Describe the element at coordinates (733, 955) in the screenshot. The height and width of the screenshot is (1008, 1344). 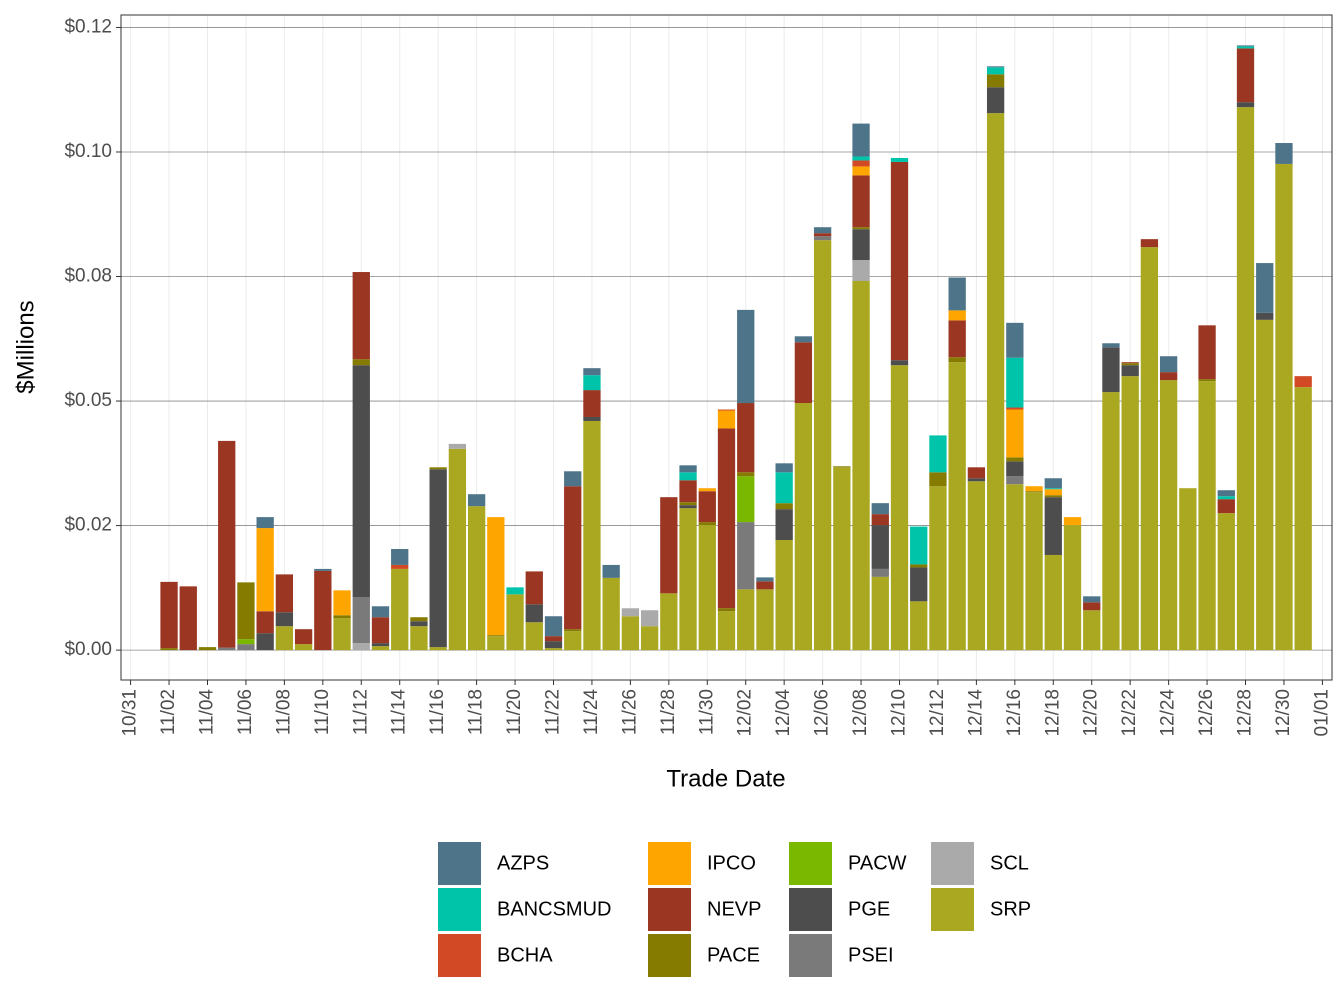
I see `legend-label: PACE` at that location.